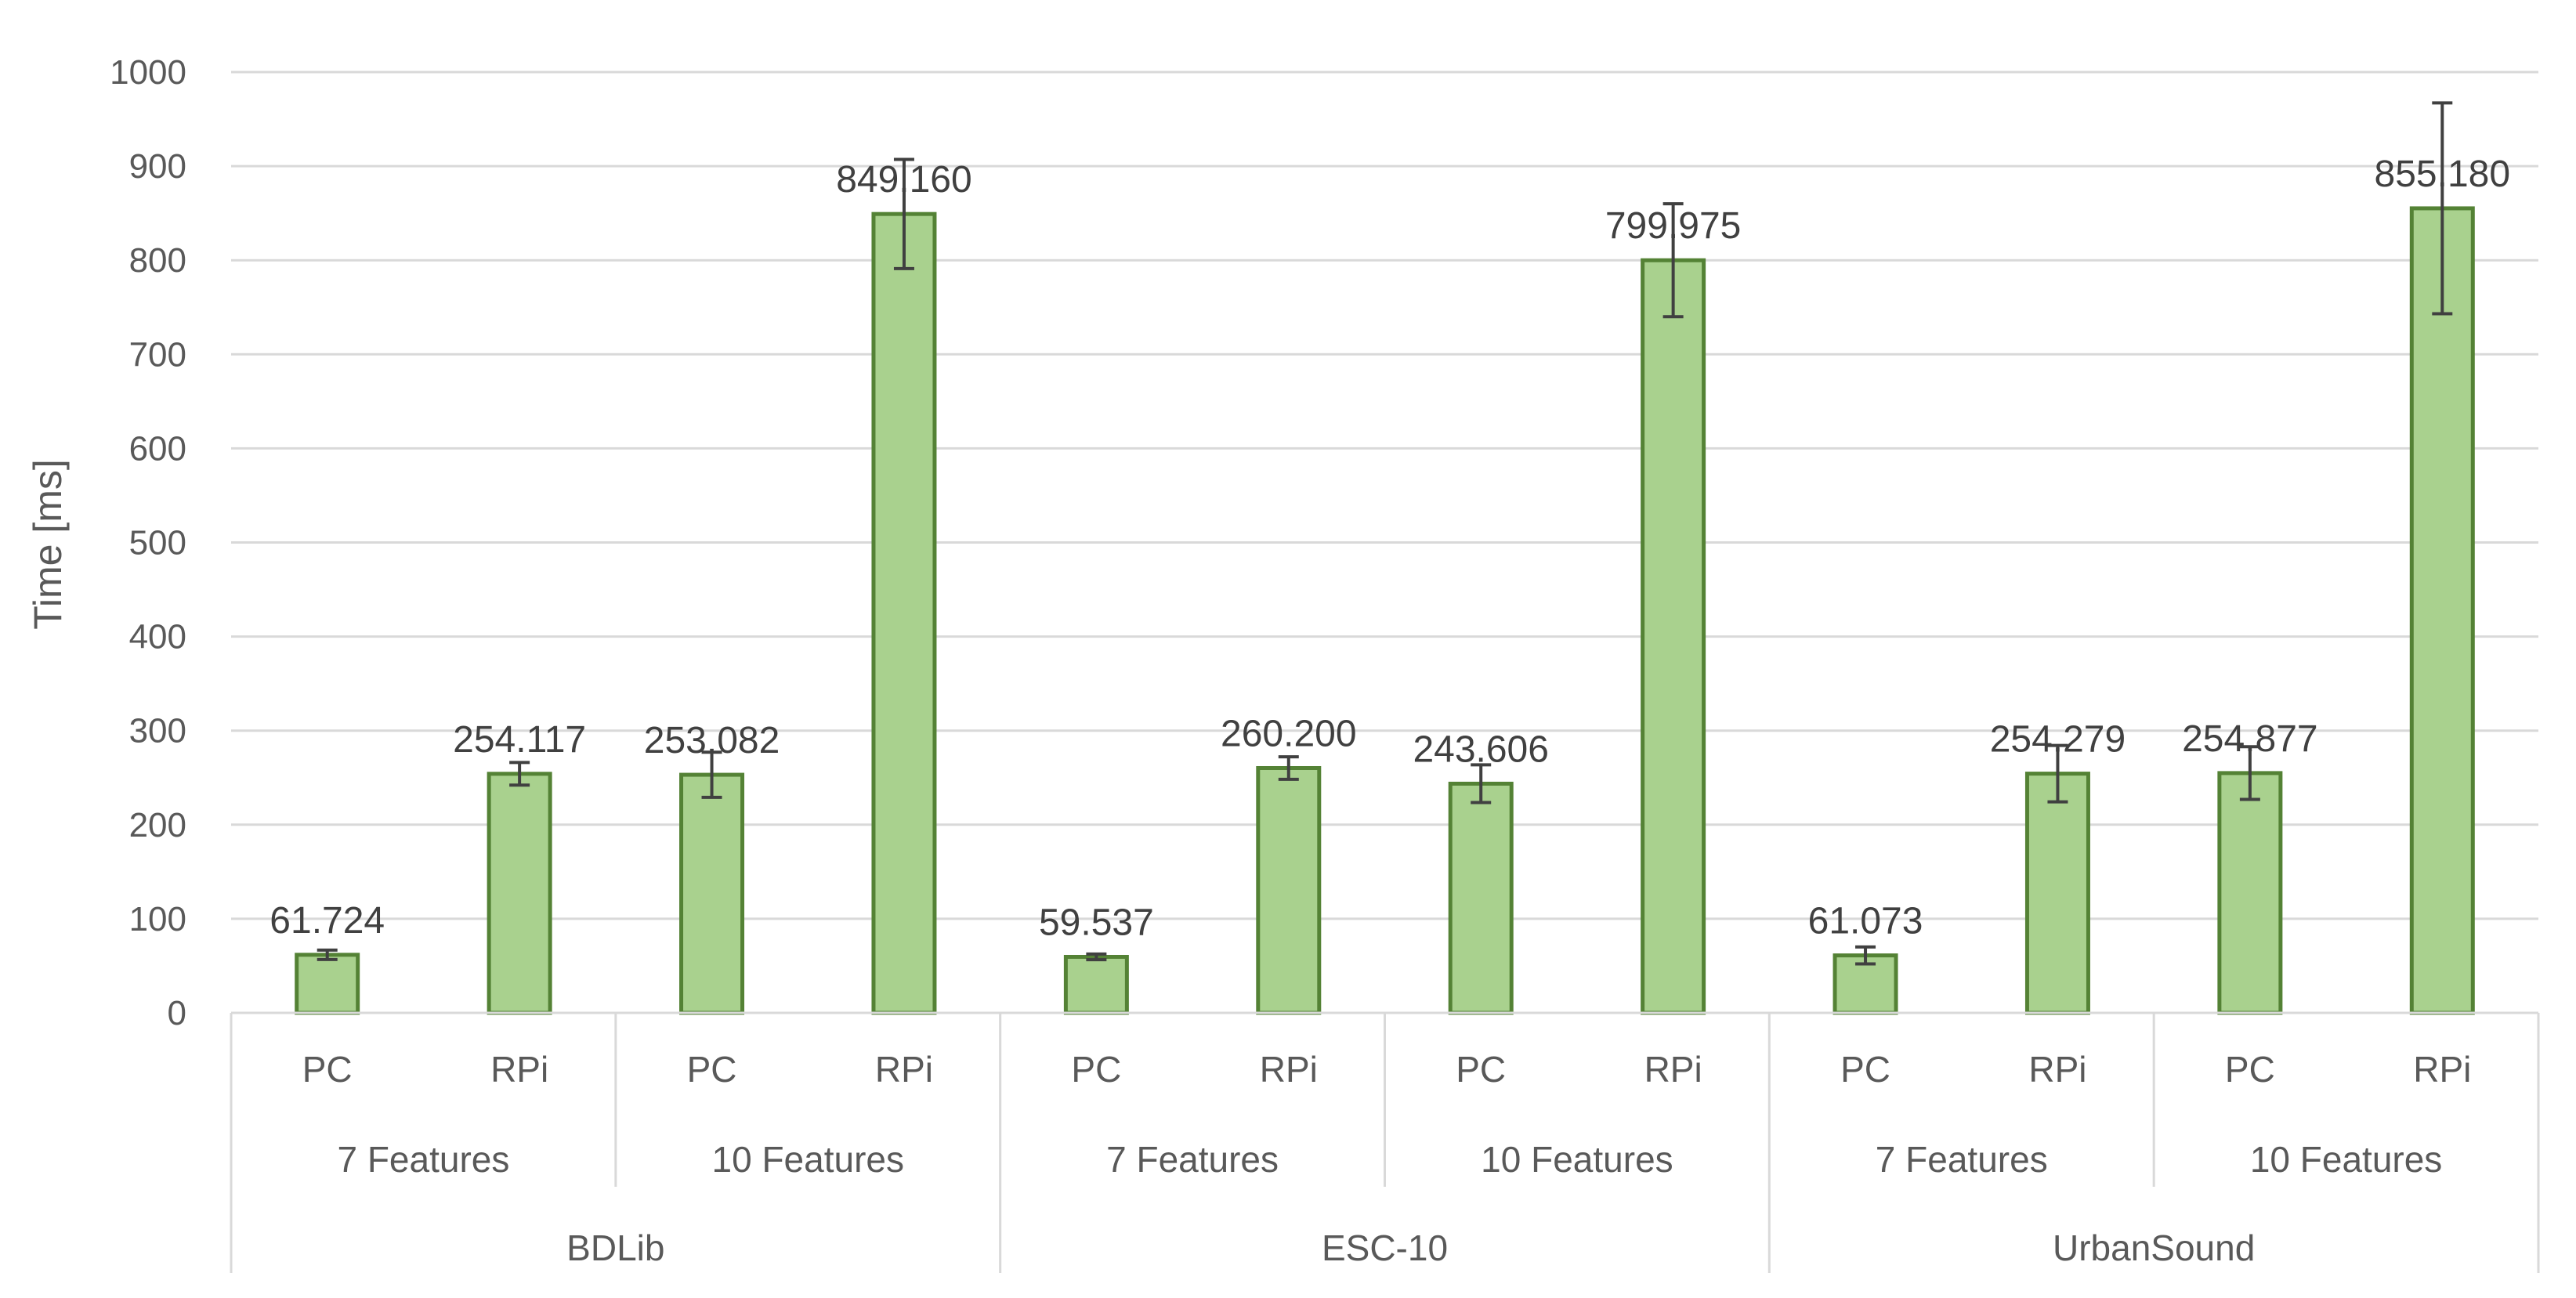  Describe the element at coordinates (615, 1248) in the screenshot. I see `x-group-label: BDLib` at that location.